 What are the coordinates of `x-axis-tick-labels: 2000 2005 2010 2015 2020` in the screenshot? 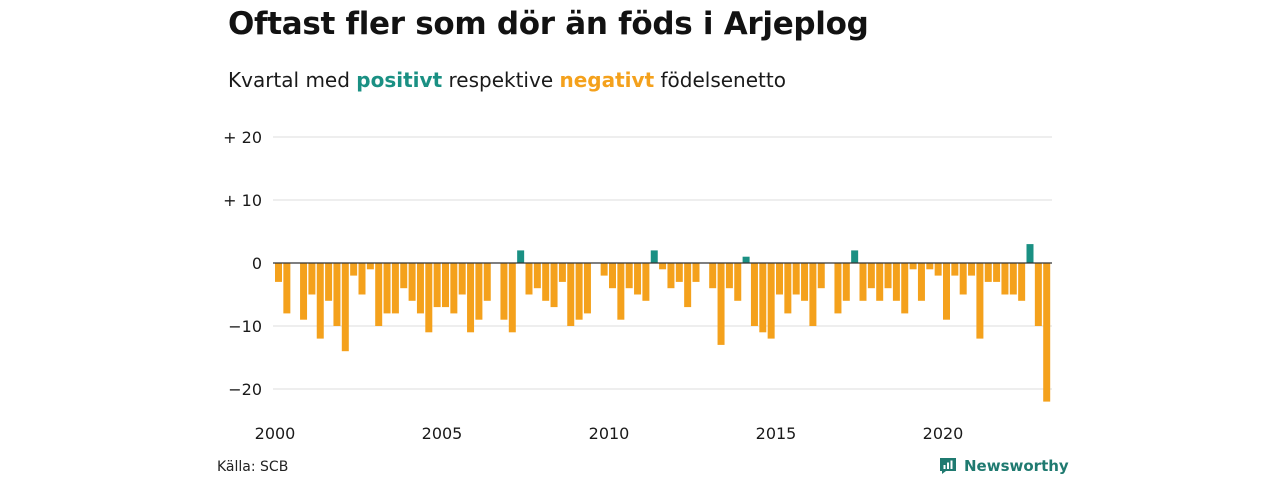 It's located at (609, 433).